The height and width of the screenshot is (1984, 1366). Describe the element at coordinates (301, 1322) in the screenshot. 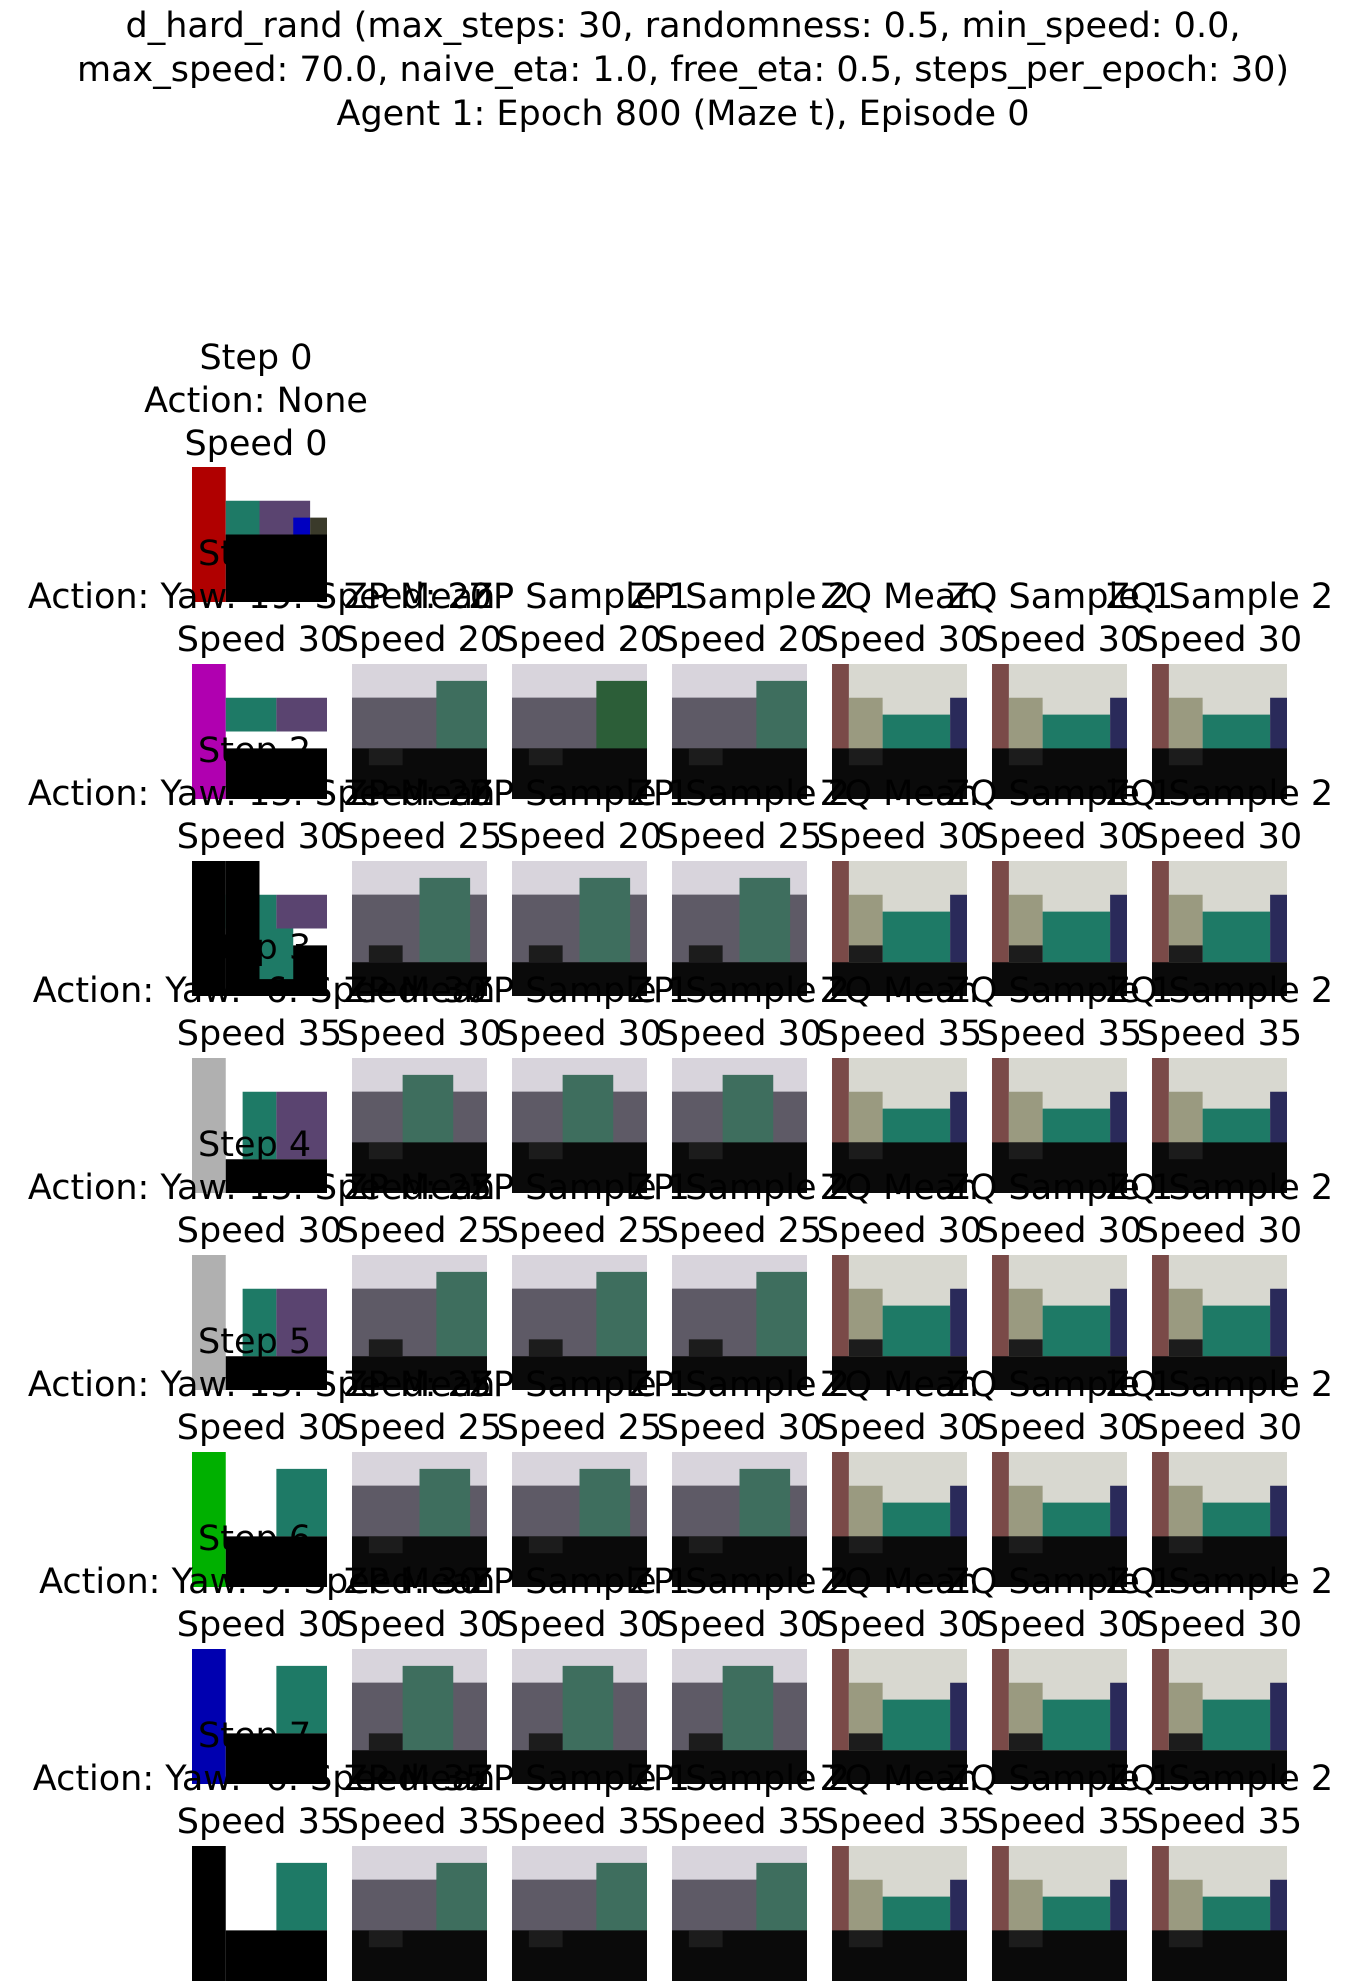

I see `wall-purple` at that location.